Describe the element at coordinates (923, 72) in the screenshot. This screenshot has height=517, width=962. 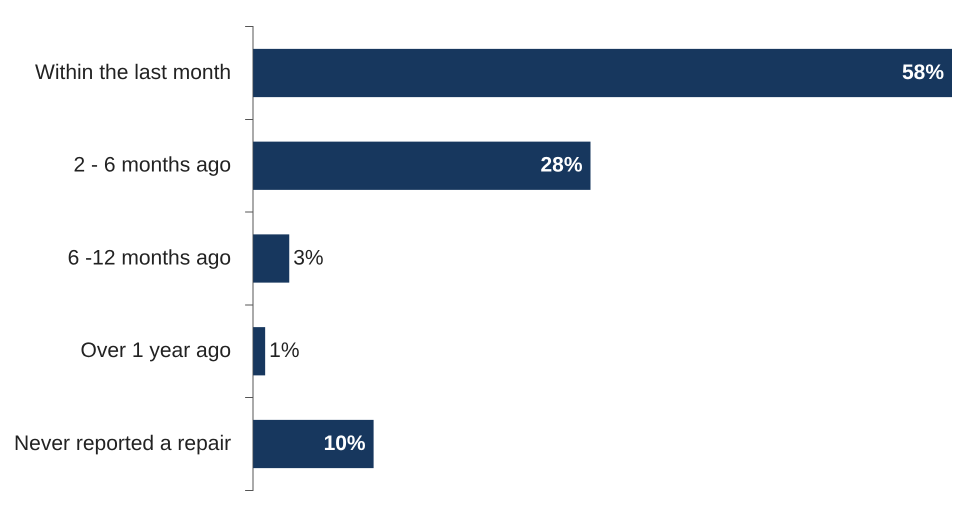
I see `data-label: 58%` at that location.